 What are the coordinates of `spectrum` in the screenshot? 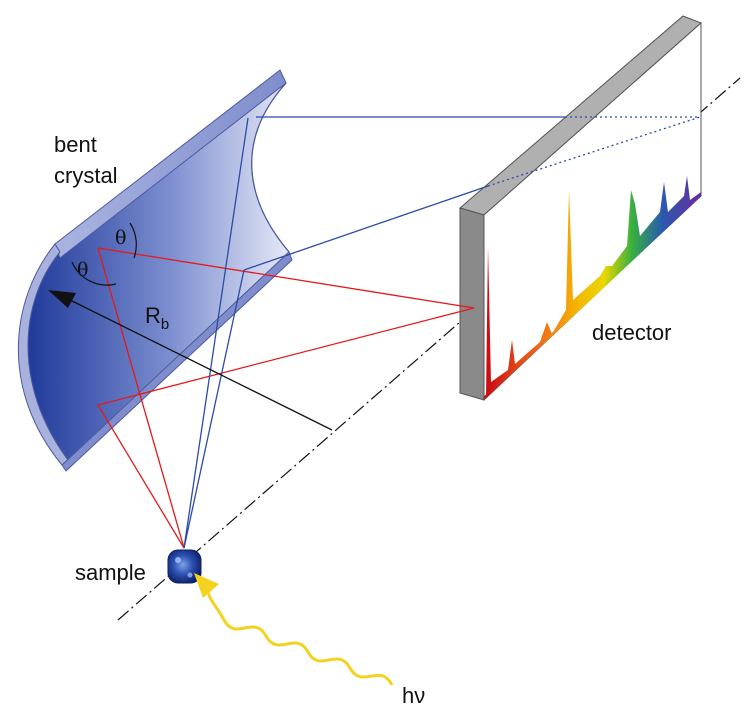 It's located at (592, 287).